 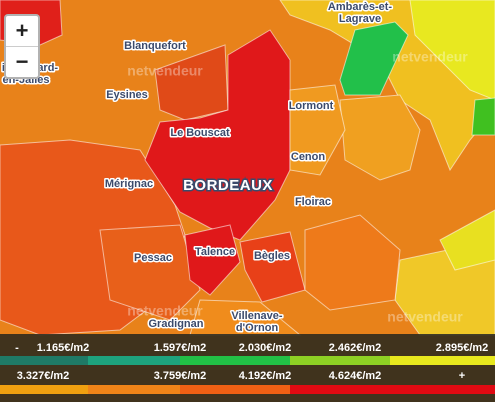 What do you see at coordinates (215, 252) in the screenshot?
I see `place-label: Talence` at bounding box center [215, 252].